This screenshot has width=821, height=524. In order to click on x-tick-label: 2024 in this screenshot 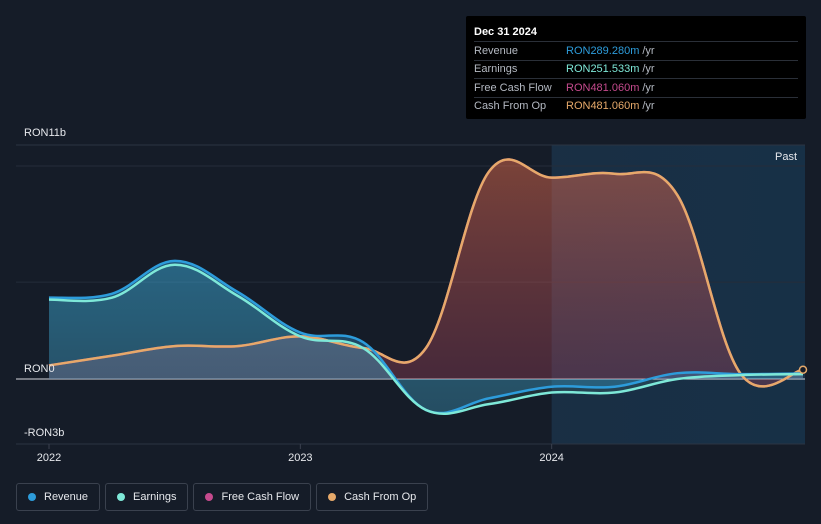, I will do `click(551, 458)`.